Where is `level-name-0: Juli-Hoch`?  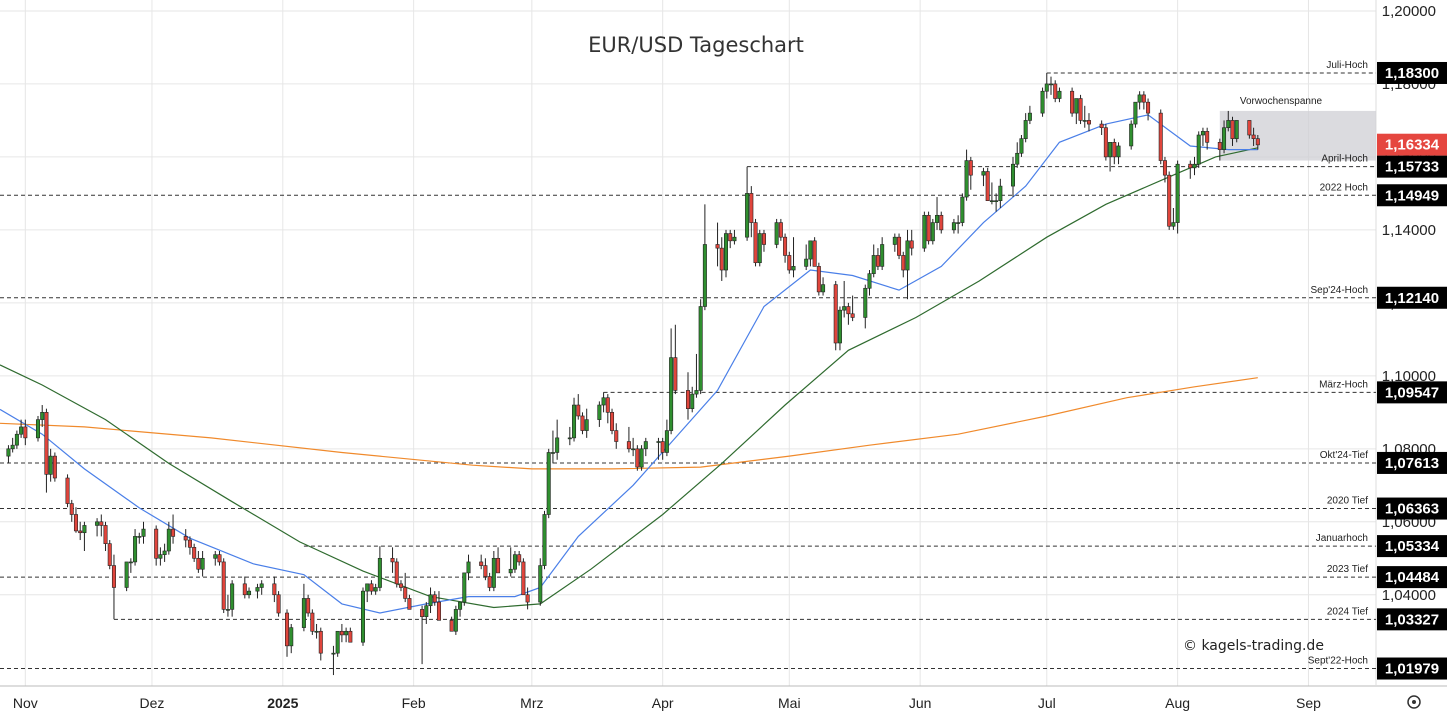
level-name-0: Juli-Hoch is located at coordinates (1347, 65).